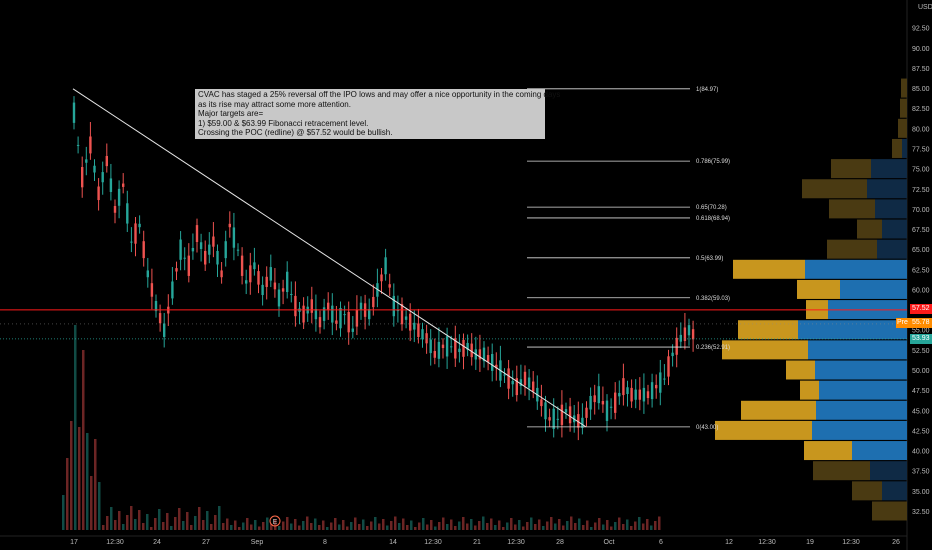  Describe the element at coordinates (921, 371) in the screenshot. I see `price-tick-label: 50.00` at that location.